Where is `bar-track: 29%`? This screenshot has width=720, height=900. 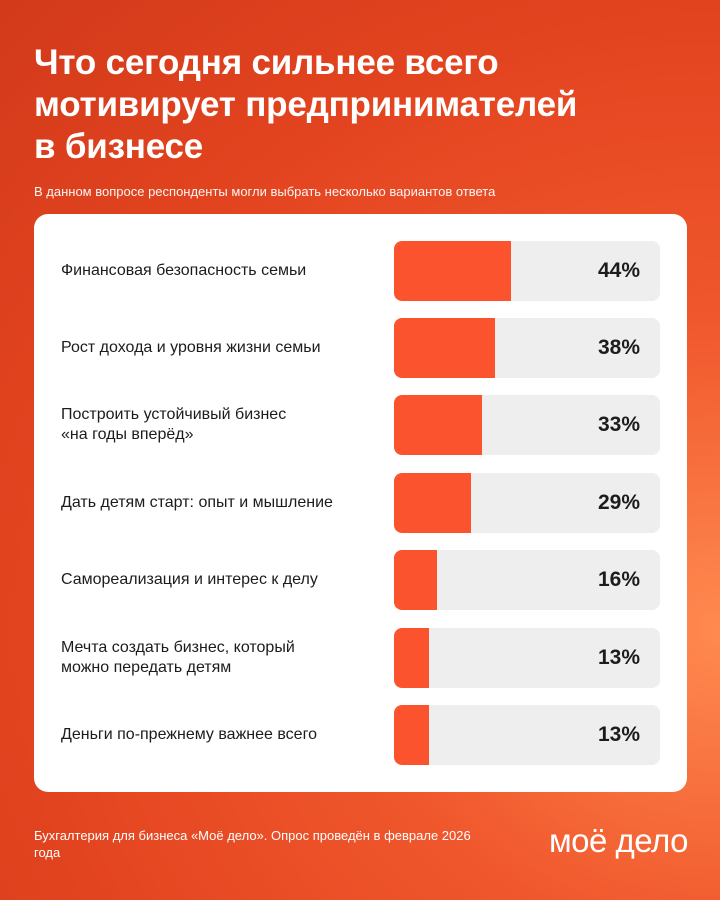 bar-track: 29% is located at coordinates (527, 503).